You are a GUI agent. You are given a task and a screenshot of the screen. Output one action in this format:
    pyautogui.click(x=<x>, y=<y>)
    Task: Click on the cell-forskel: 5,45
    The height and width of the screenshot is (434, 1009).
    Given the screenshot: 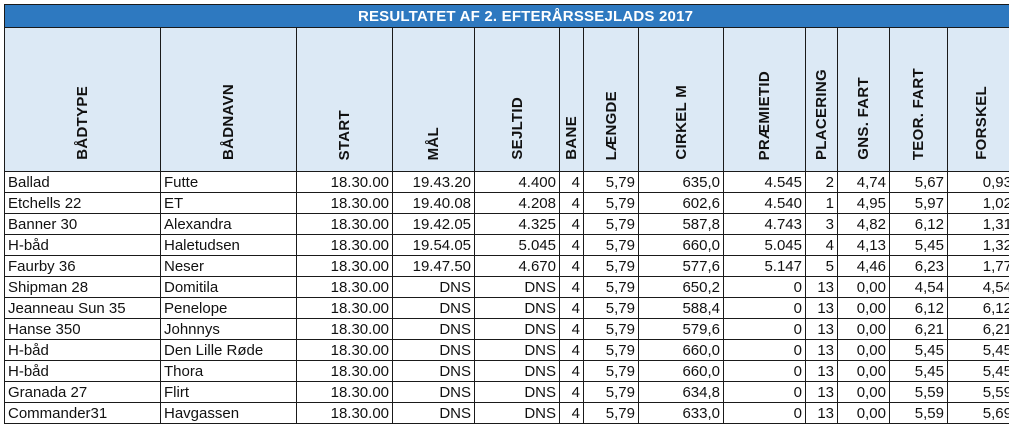 What is the action you would take?
    pyautogui.click(x=978, y=371)
    